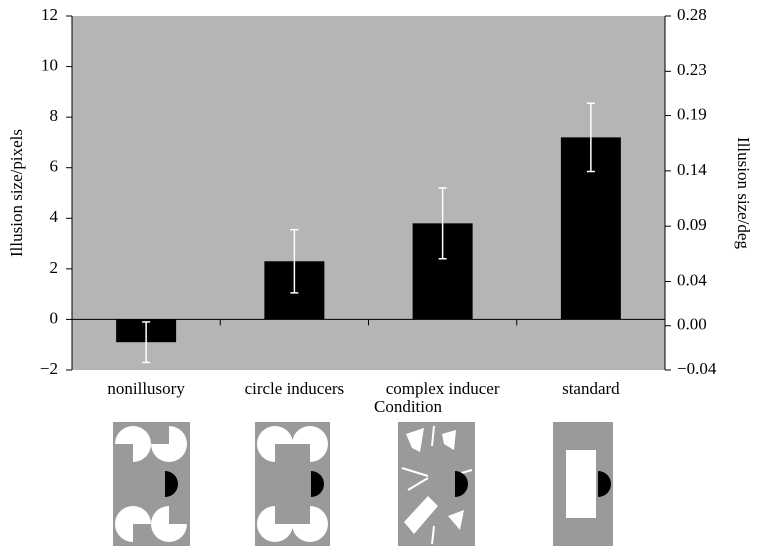 The image size is (757, 546). I want to click on y2-tick-label: −0.04, so click(697, 368).